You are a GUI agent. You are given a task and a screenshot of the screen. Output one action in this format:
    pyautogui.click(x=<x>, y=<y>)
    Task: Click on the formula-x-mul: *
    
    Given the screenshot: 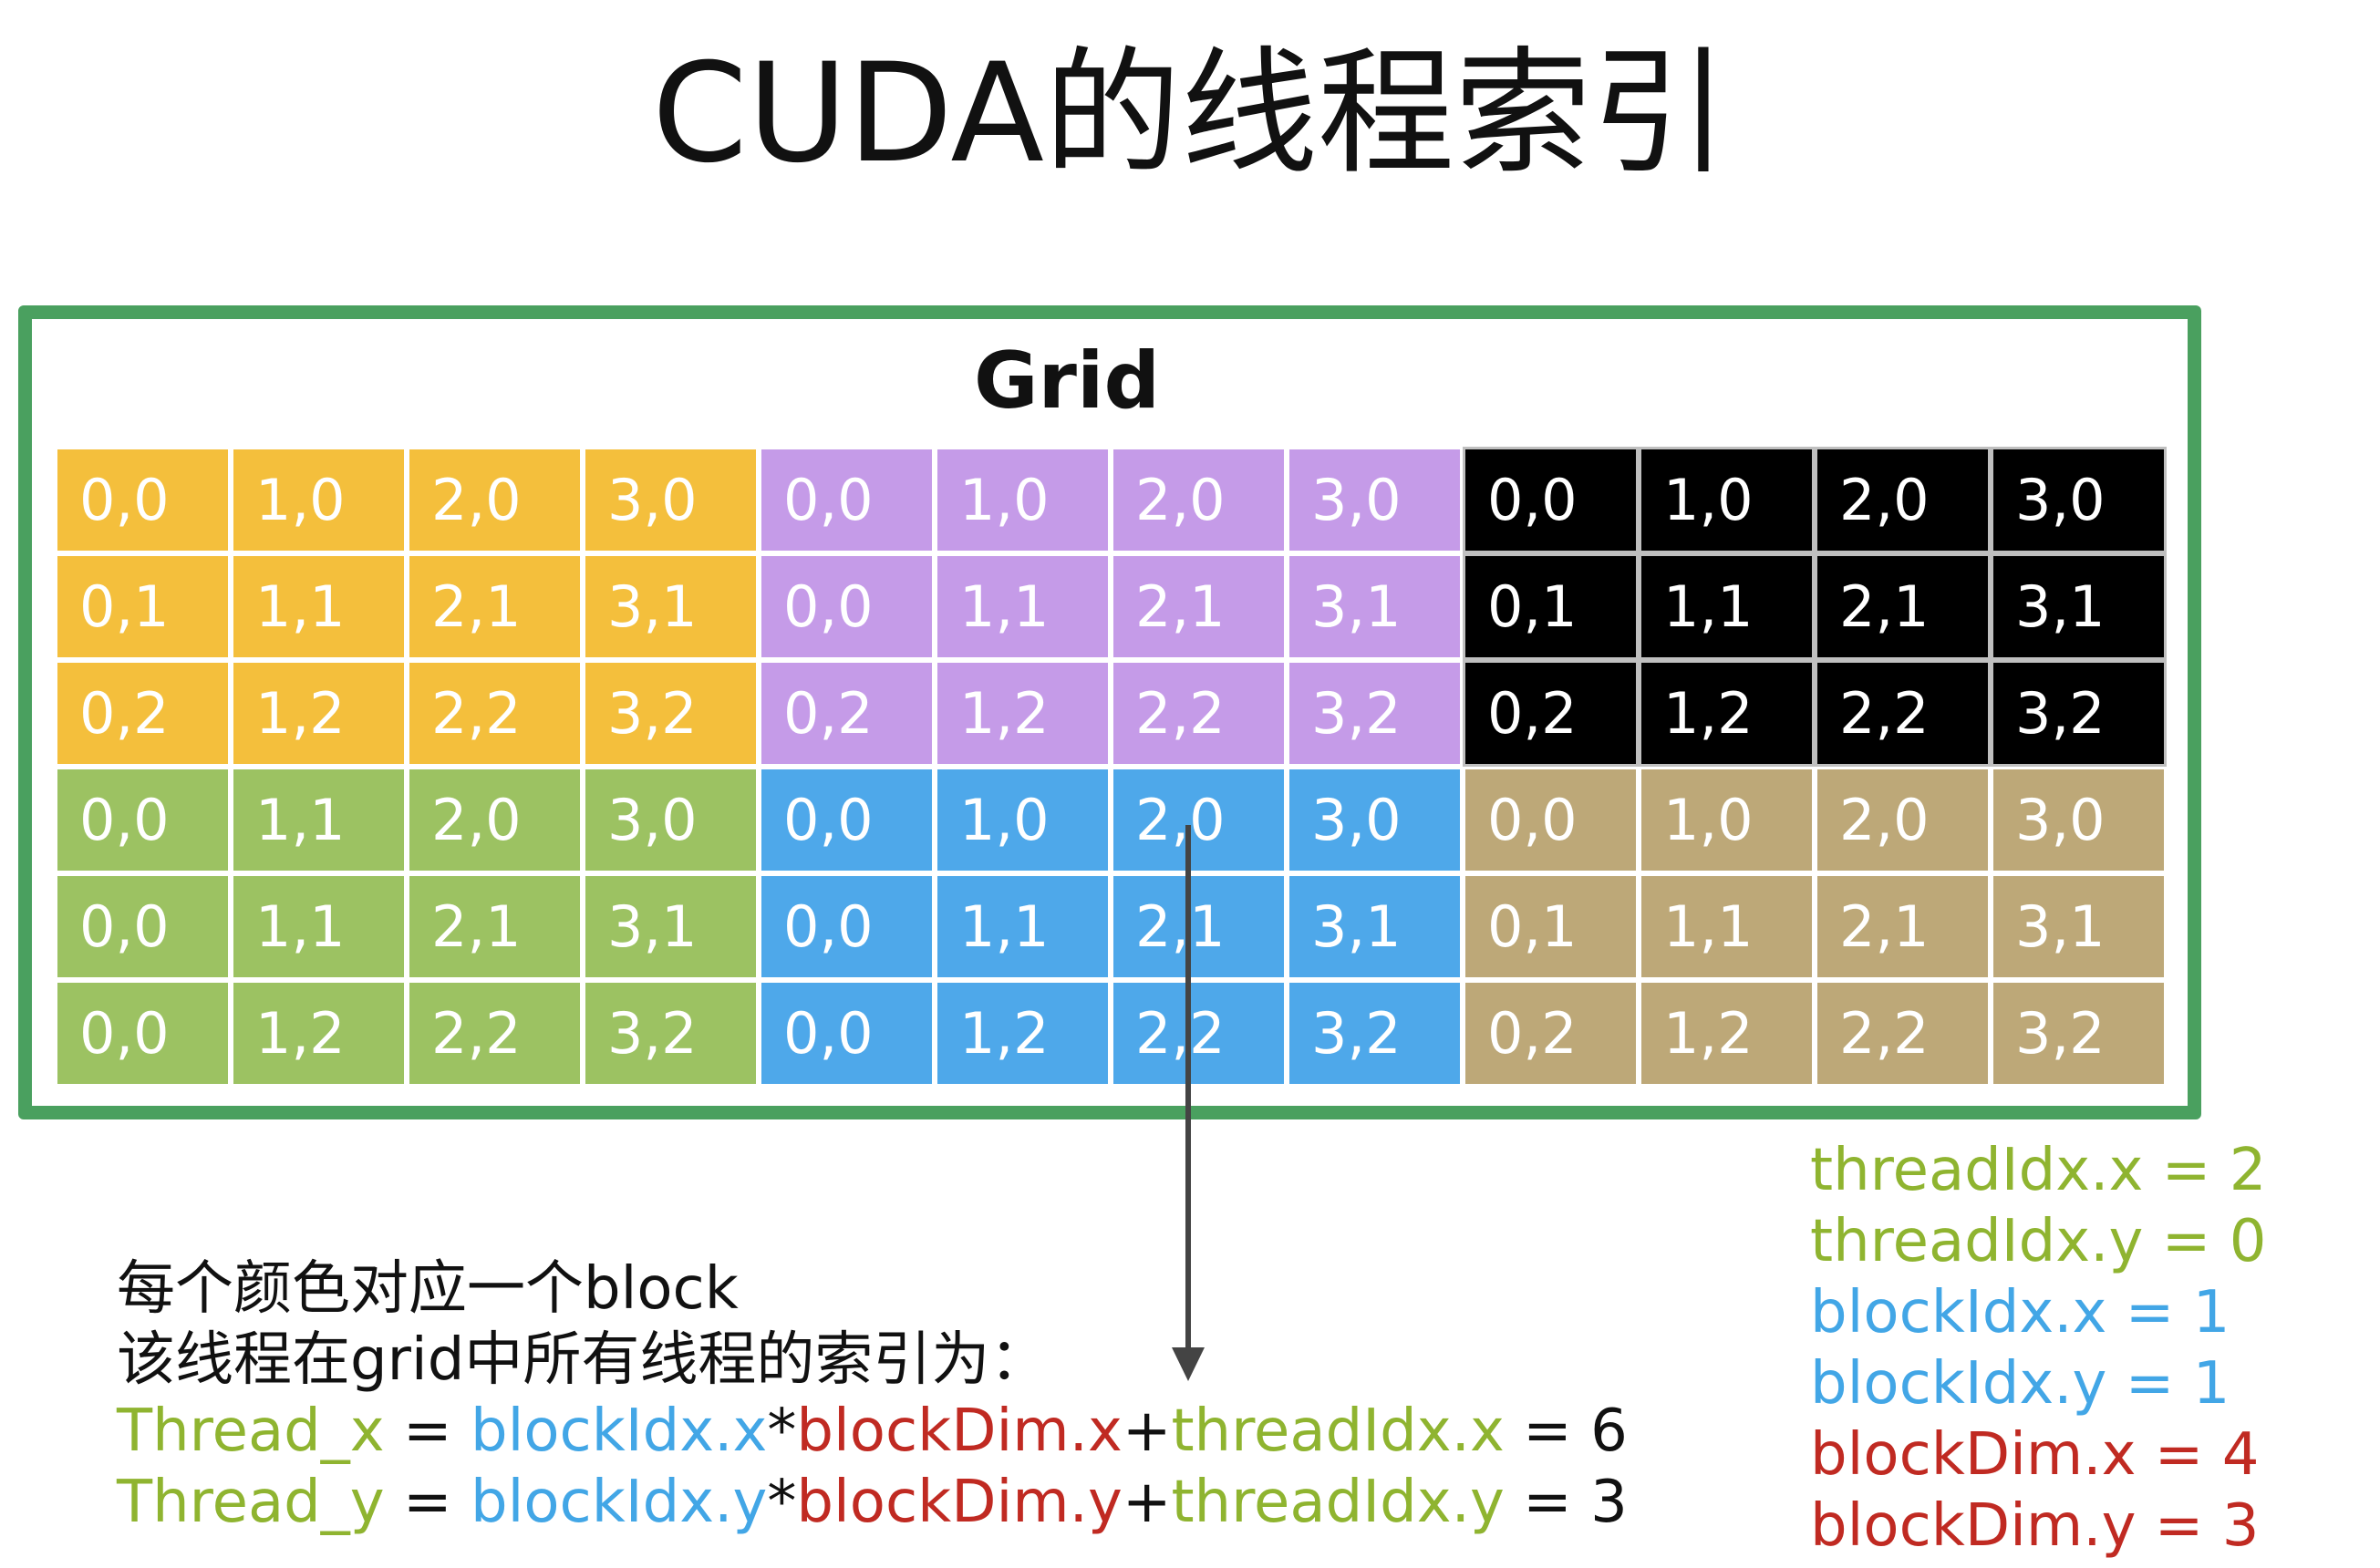 What is the action you would take?
    pyautogui.click(x=782, y=1431)
    